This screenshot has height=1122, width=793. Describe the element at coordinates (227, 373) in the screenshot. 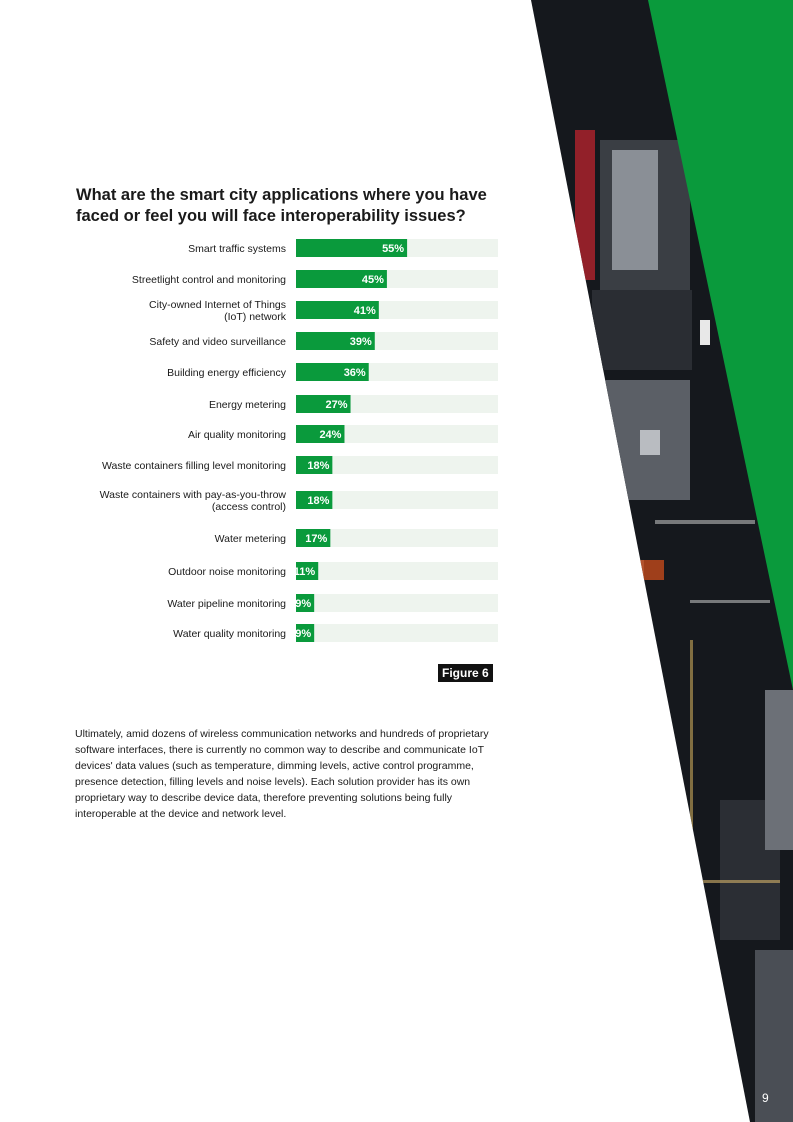

I see `category-label: Building energy efficiency` at that location.